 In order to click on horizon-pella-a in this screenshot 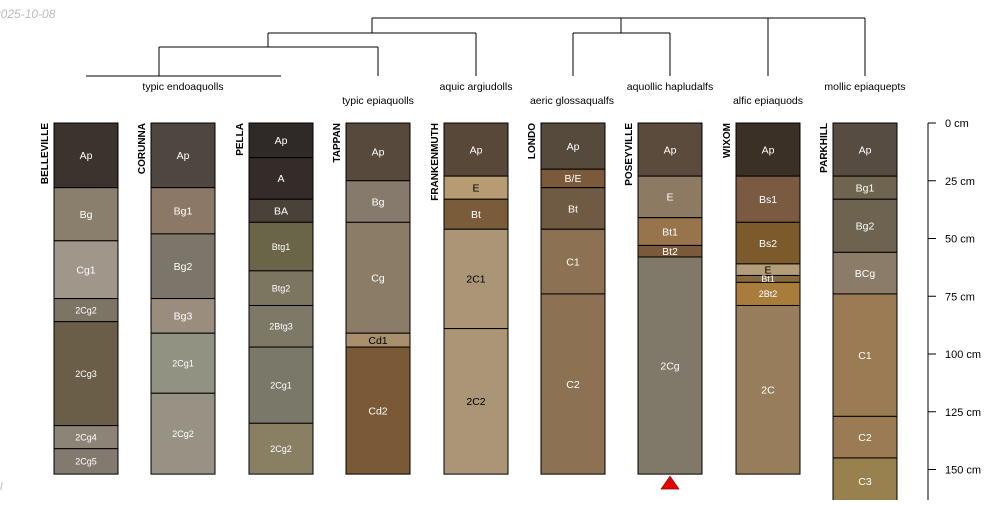, I will do `click(281, 178)`.